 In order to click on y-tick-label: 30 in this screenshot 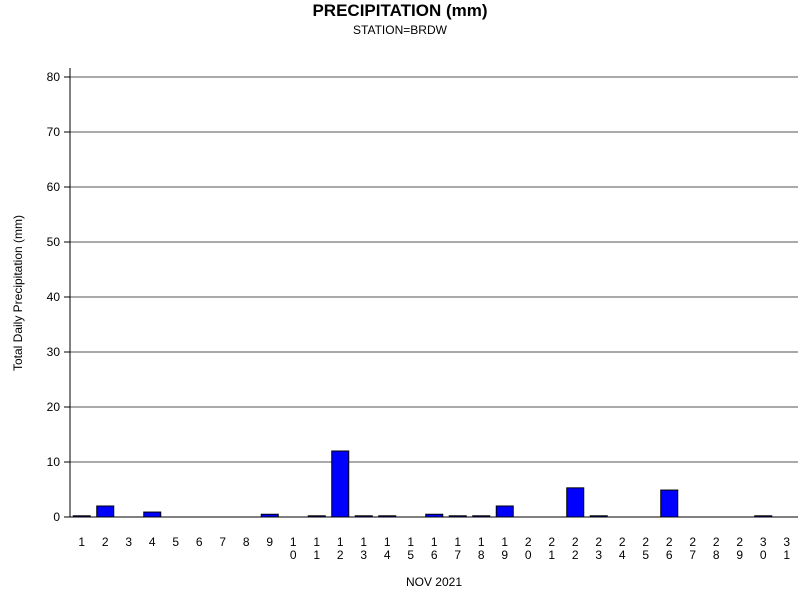, I will do `click(54, 352)`.